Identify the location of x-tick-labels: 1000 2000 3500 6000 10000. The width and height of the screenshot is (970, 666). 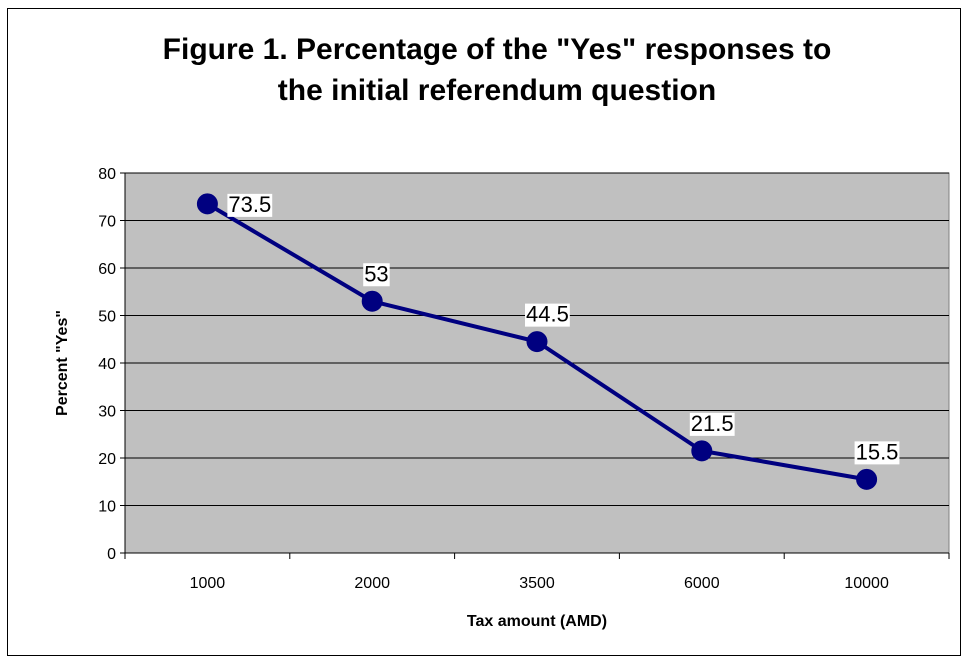
(539, 583).